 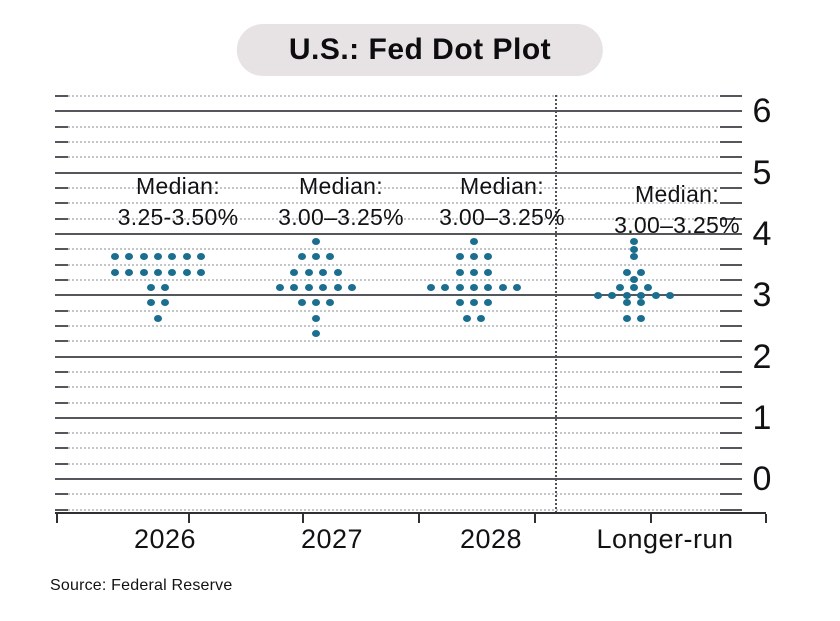 What do you see at coordinates (762, 295) in the screenshot?
I see `y-axis-label: 3` at bounding box center [762, 295].